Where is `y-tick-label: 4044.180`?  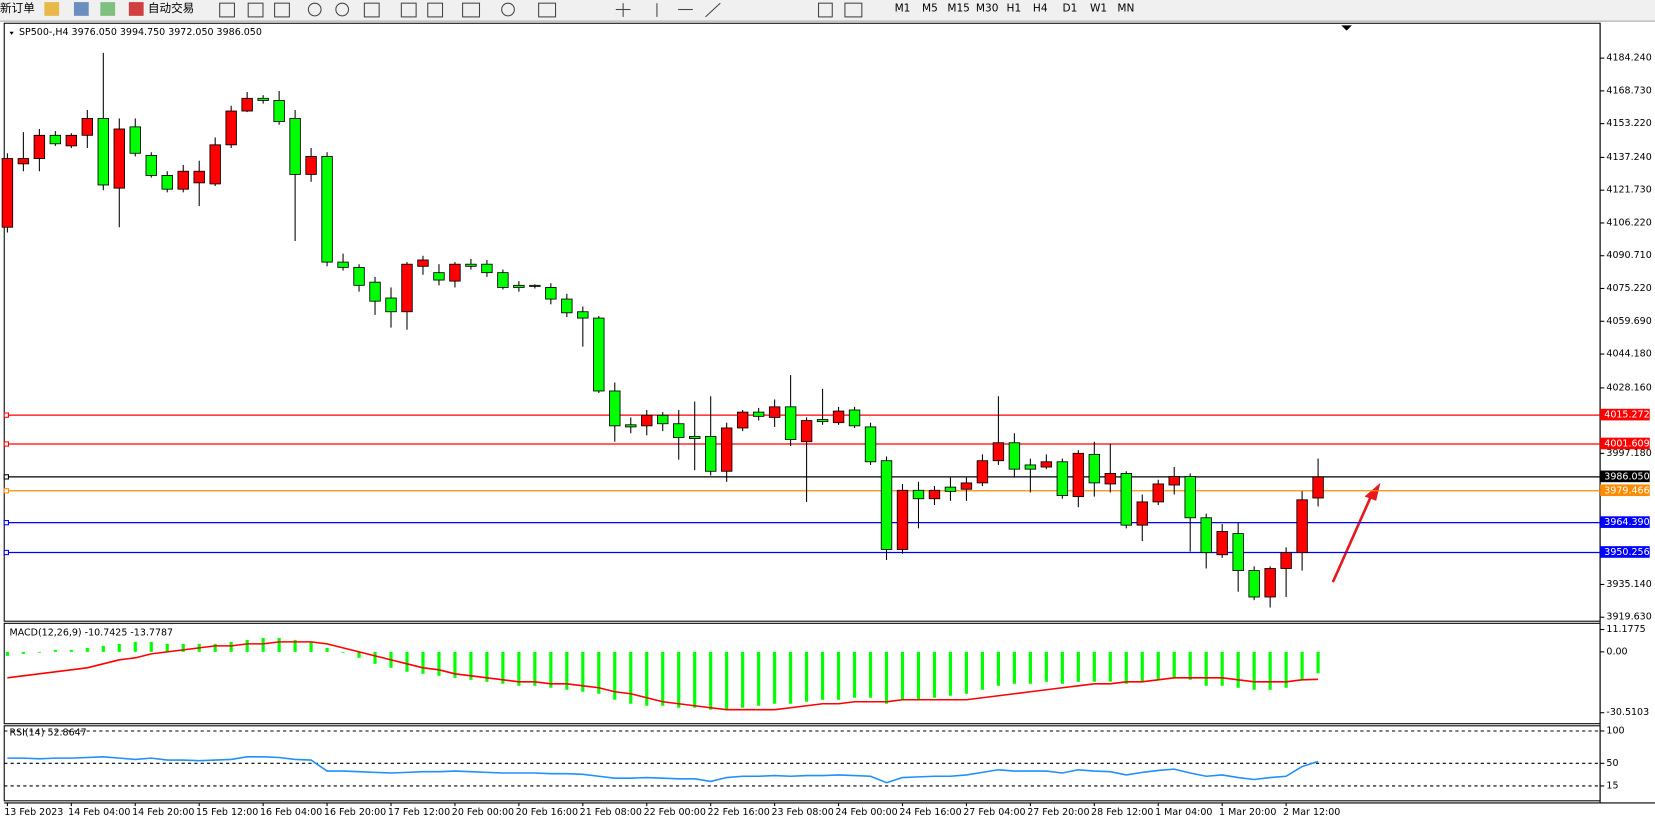
y-tick-label: 4044.180 is located at coordinates (1628, 354).